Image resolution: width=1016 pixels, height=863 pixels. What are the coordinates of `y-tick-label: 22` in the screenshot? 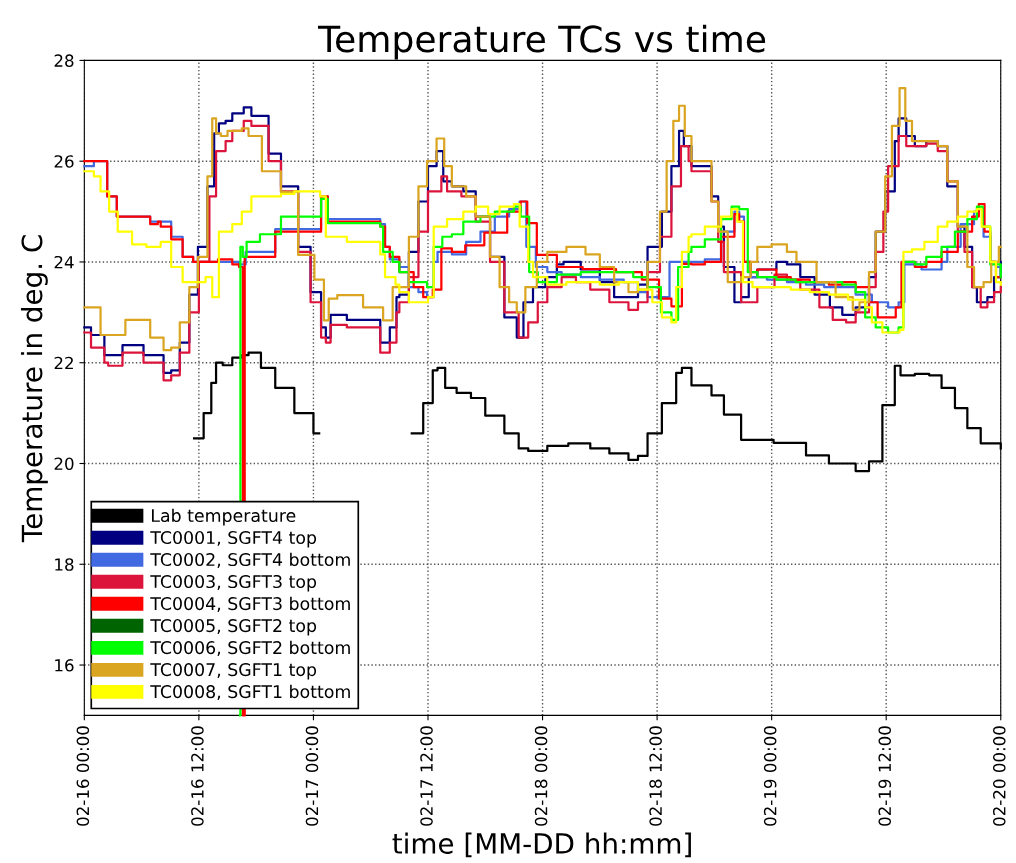 It's located at (63, 363).